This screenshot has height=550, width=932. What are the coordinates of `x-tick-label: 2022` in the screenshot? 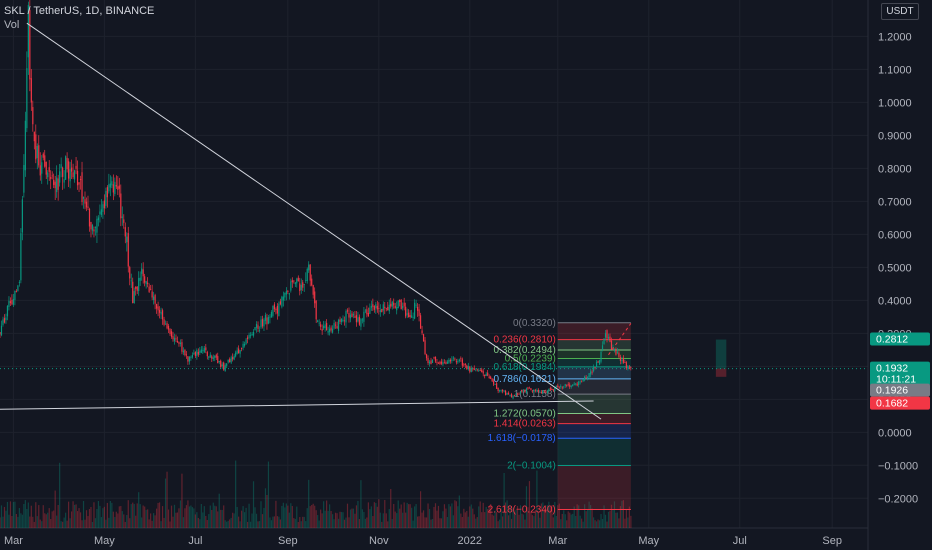 It's located at (470, 541).